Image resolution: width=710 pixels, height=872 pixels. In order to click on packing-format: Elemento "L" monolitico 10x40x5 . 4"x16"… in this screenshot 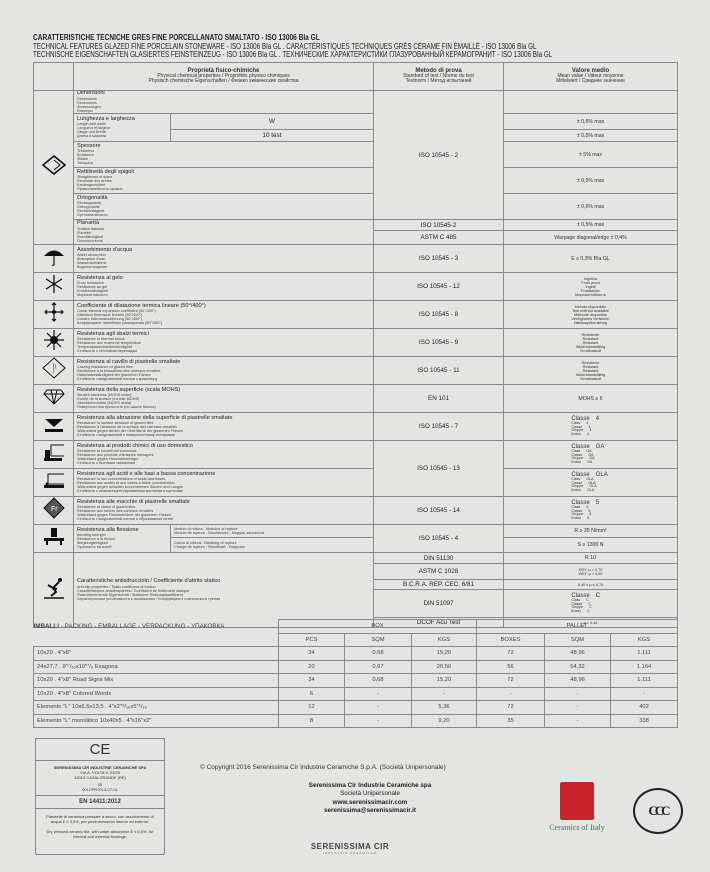, I will do `click(156, 720)`.